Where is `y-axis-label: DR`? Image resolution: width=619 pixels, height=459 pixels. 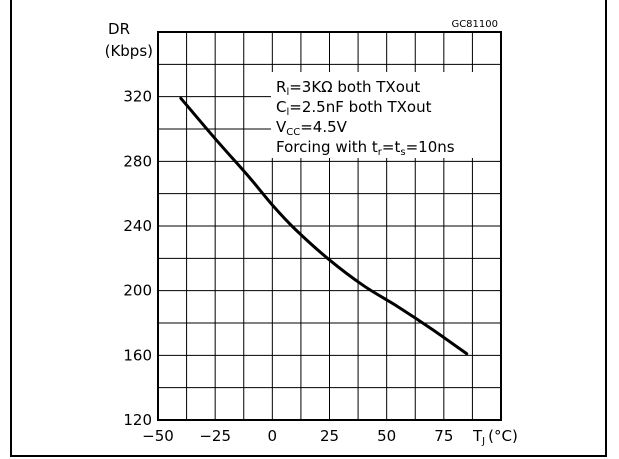
y-axis-label: DR is located at coordinates (119, 29).